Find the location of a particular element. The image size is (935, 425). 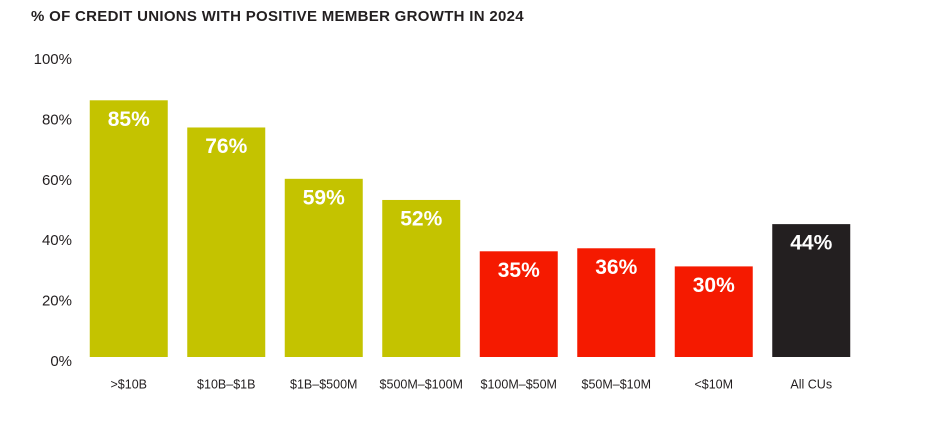

y-tick-label: 0% is located at coordinates (61, 361).